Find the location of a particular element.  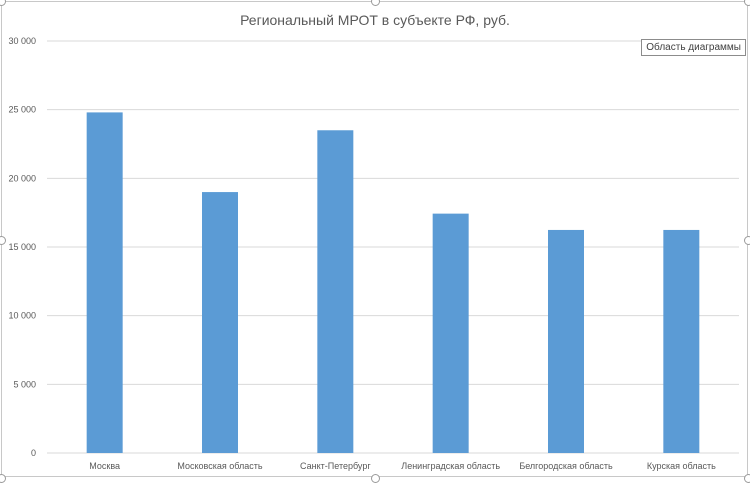

x-tick-label: Курская область is located at coordinates (681, 466).